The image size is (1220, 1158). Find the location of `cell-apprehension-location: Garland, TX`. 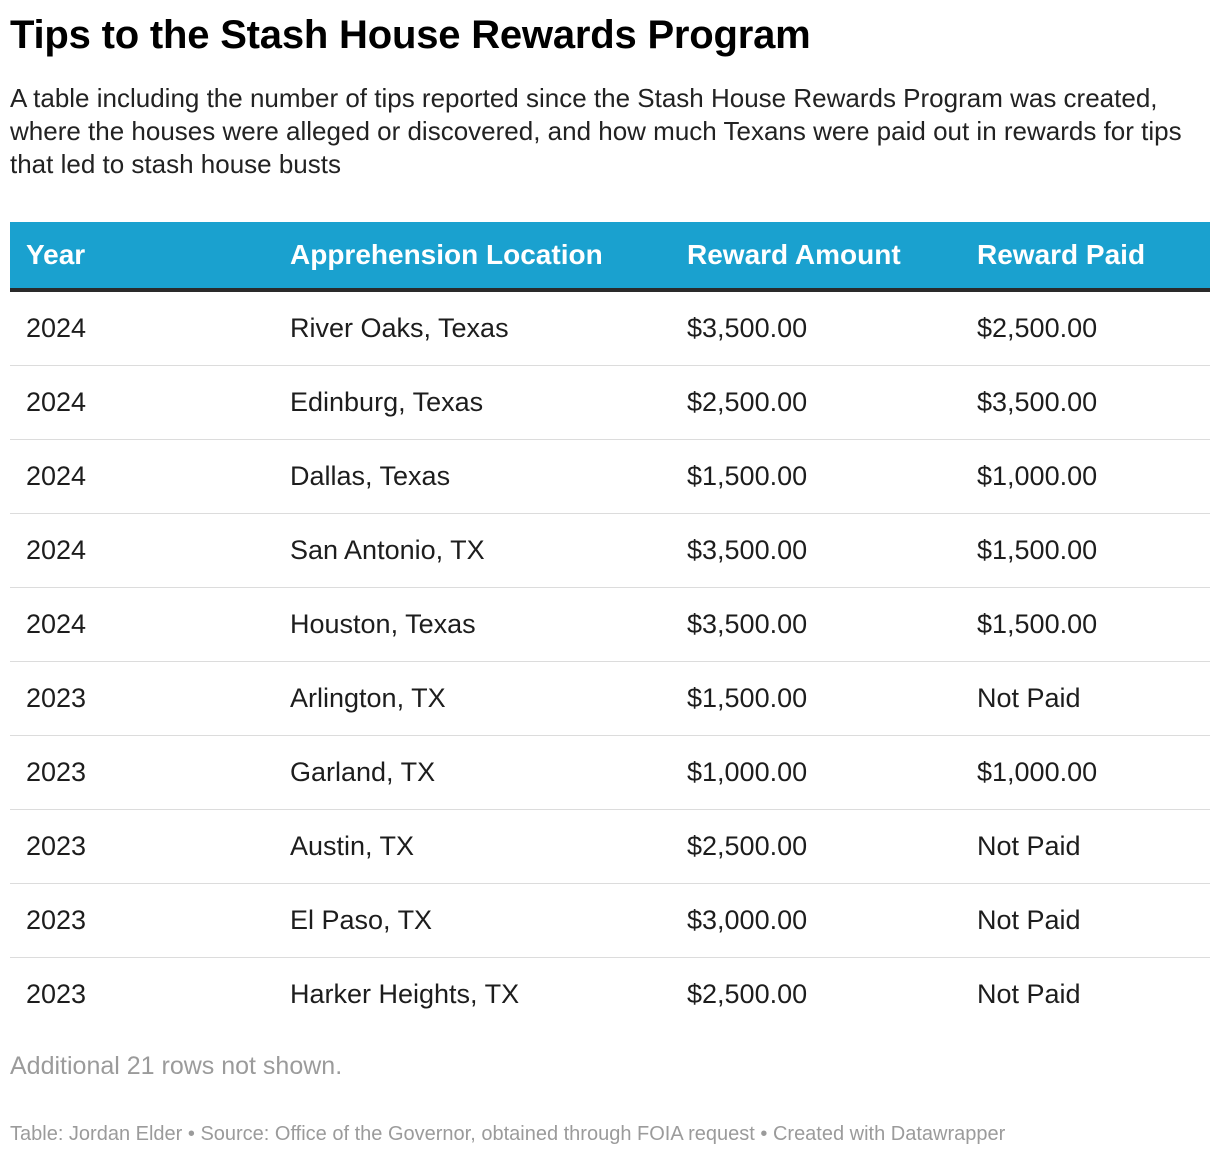

cell-apprehension-location: Garland, TX is located at coordinates (472, 772).